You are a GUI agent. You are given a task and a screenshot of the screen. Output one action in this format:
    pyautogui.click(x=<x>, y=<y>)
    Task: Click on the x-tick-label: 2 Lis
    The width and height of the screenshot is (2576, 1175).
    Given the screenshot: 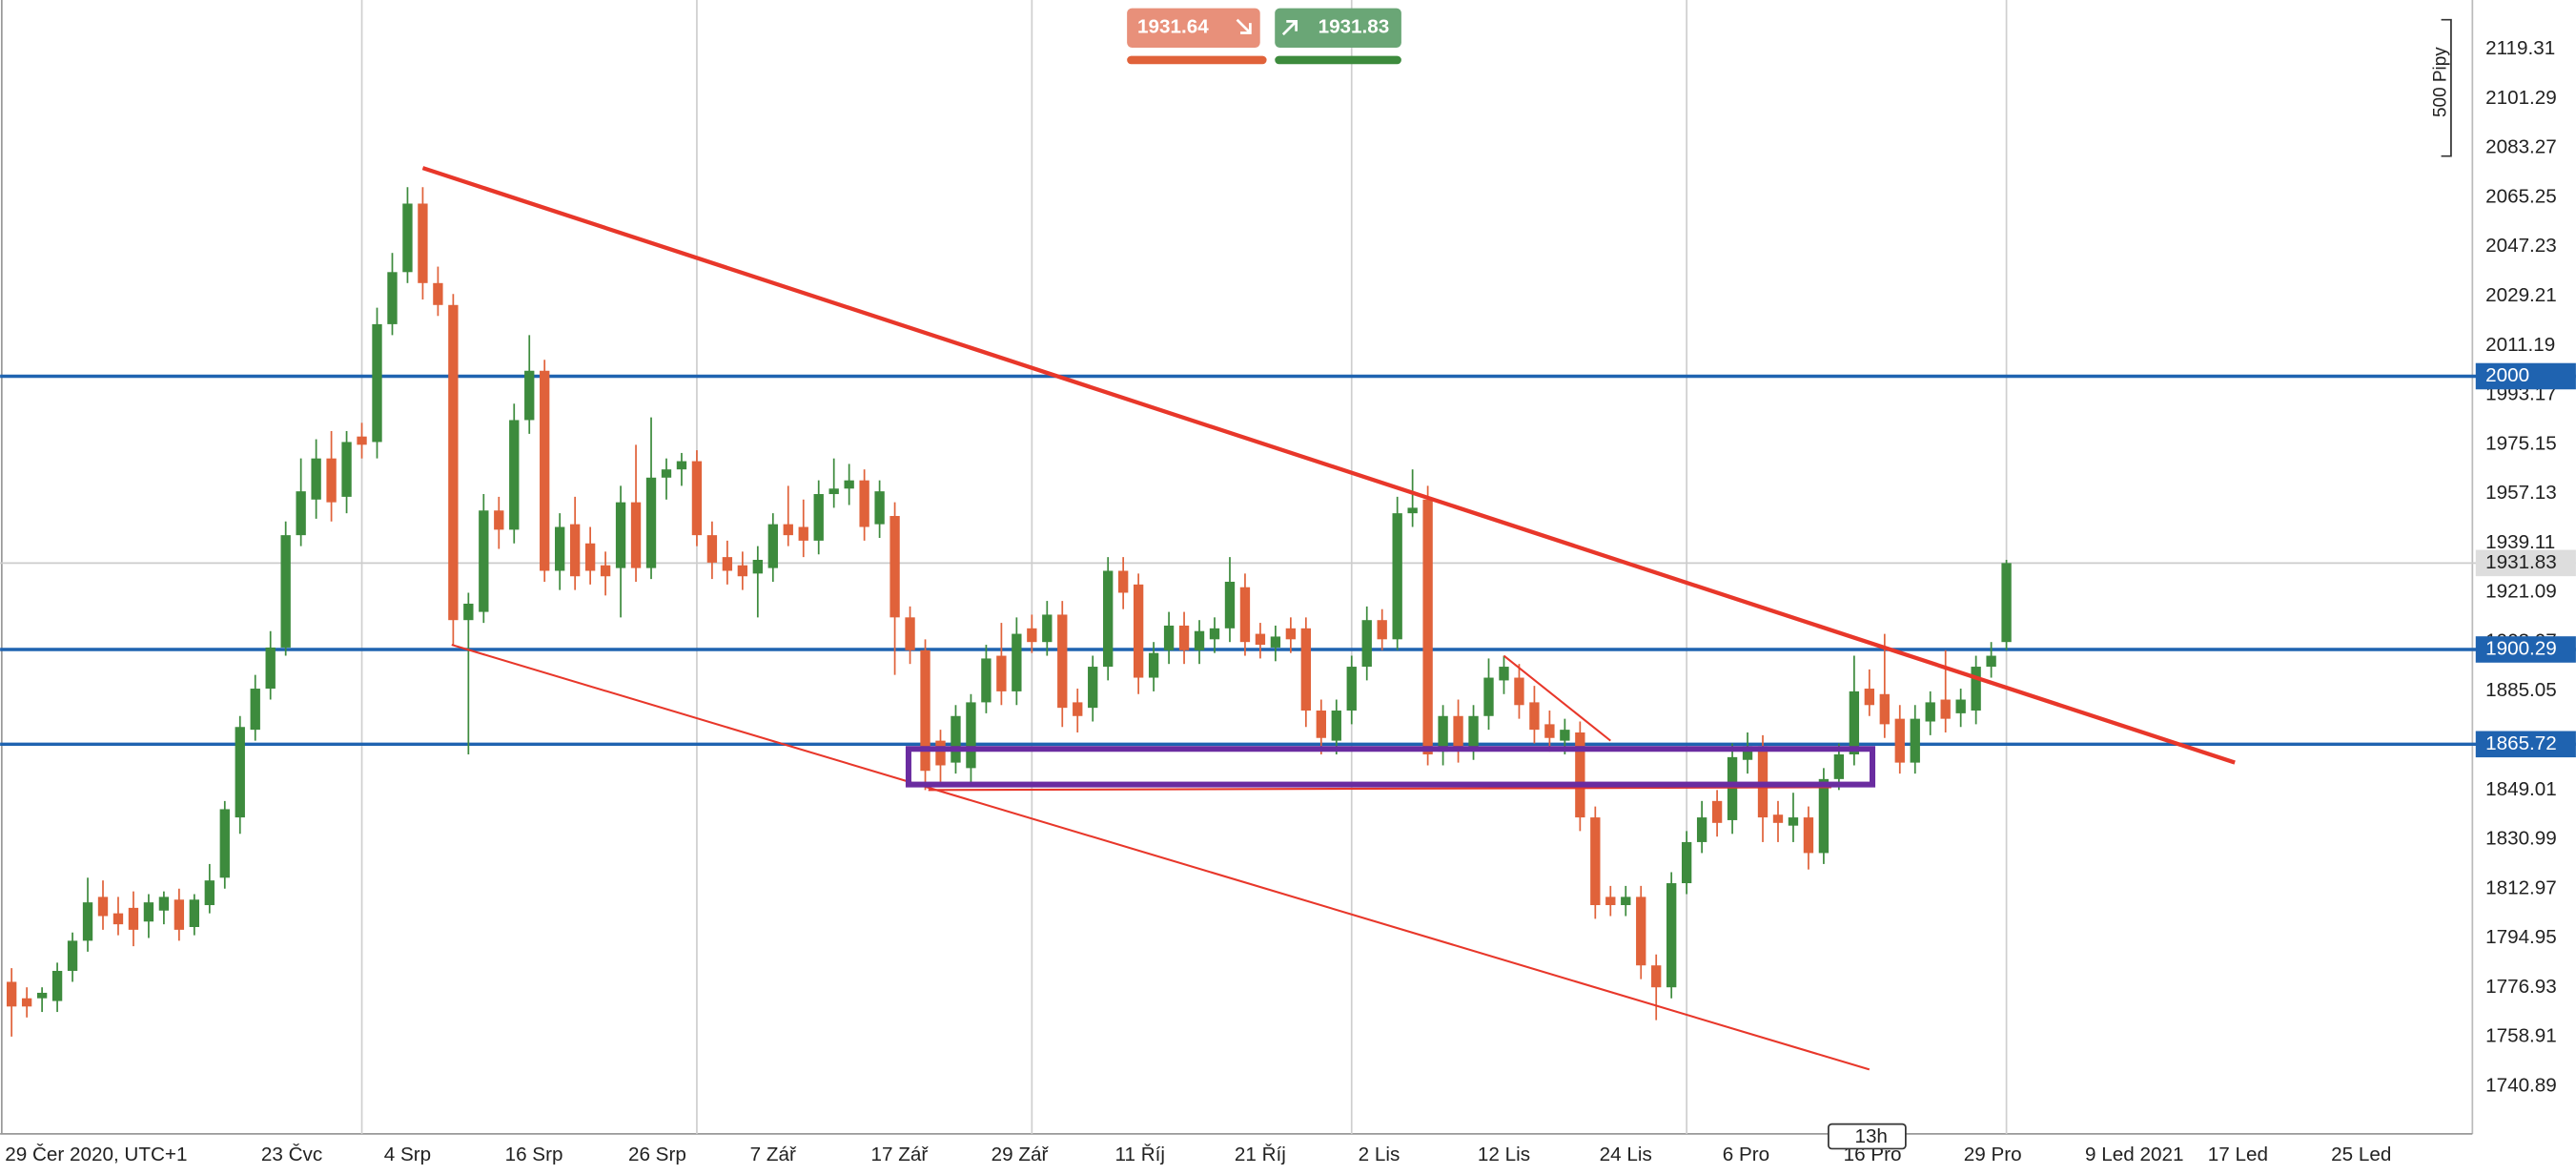 What is the action you would take?
    pyautogui.click(x=1379, y=1155)
    